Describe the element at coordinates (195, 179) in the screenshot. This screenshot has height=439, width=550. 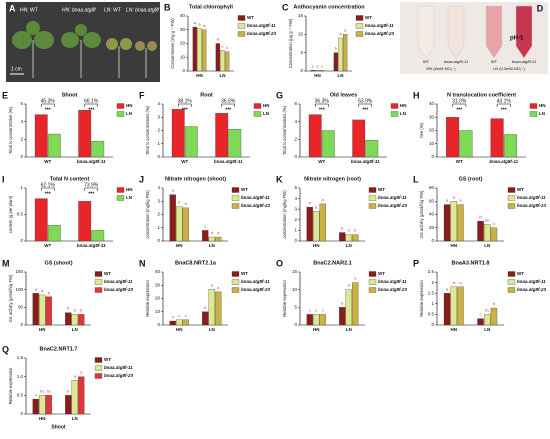
I see `chart-title: Nitrate nitrogen (shoot)` at that location.